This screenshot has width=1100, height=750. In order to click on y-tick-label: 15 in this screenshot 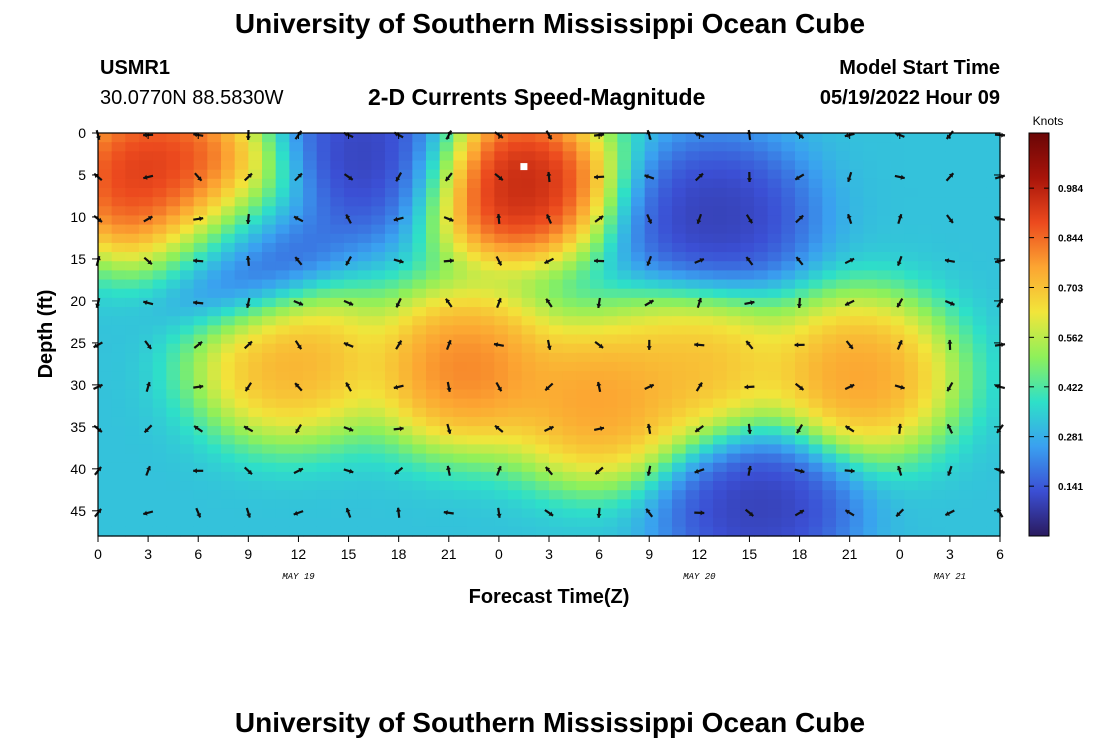, I will do `click(78, 259)`.